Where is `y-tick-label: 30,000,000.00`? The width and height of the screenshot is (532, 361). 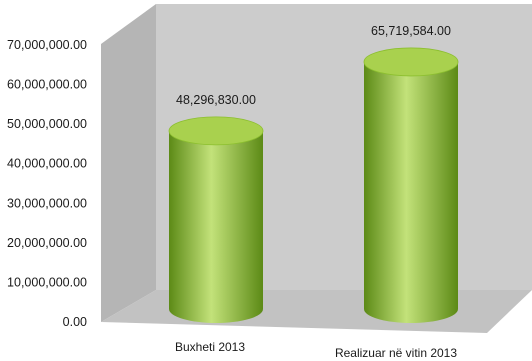 y-tick-label: 30,000,000.00 is located at coordinates (47, 203).